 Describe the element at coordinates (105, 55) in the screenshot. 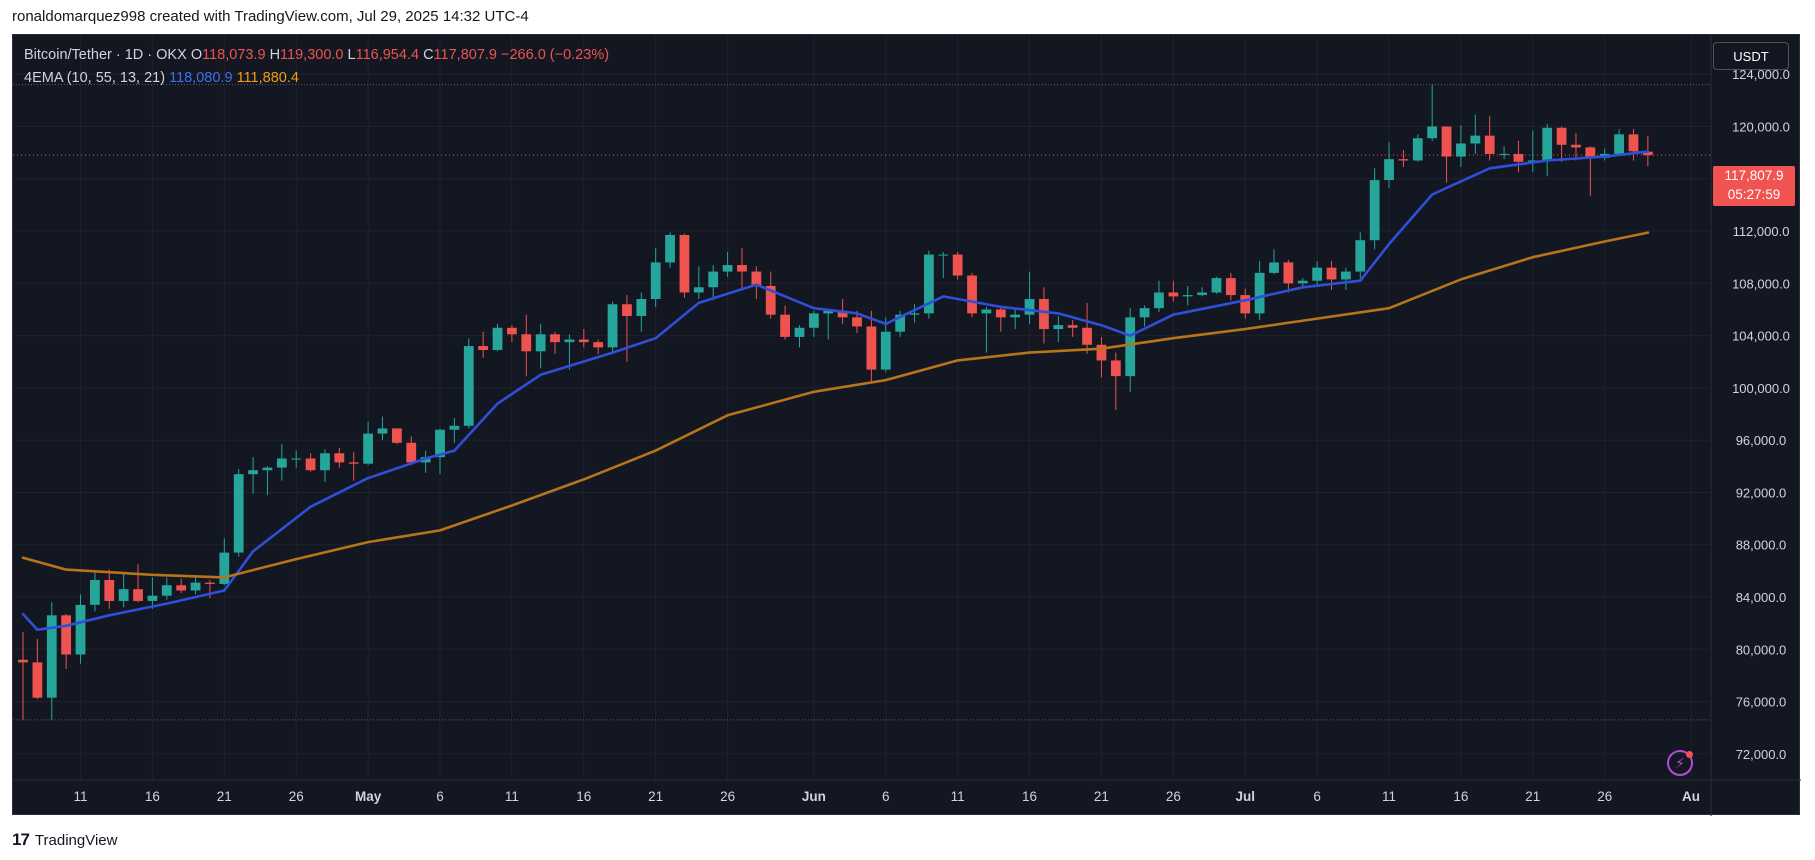

I see `symbol-label: Bitcoin/Tether · 1D · OKX` at that location.